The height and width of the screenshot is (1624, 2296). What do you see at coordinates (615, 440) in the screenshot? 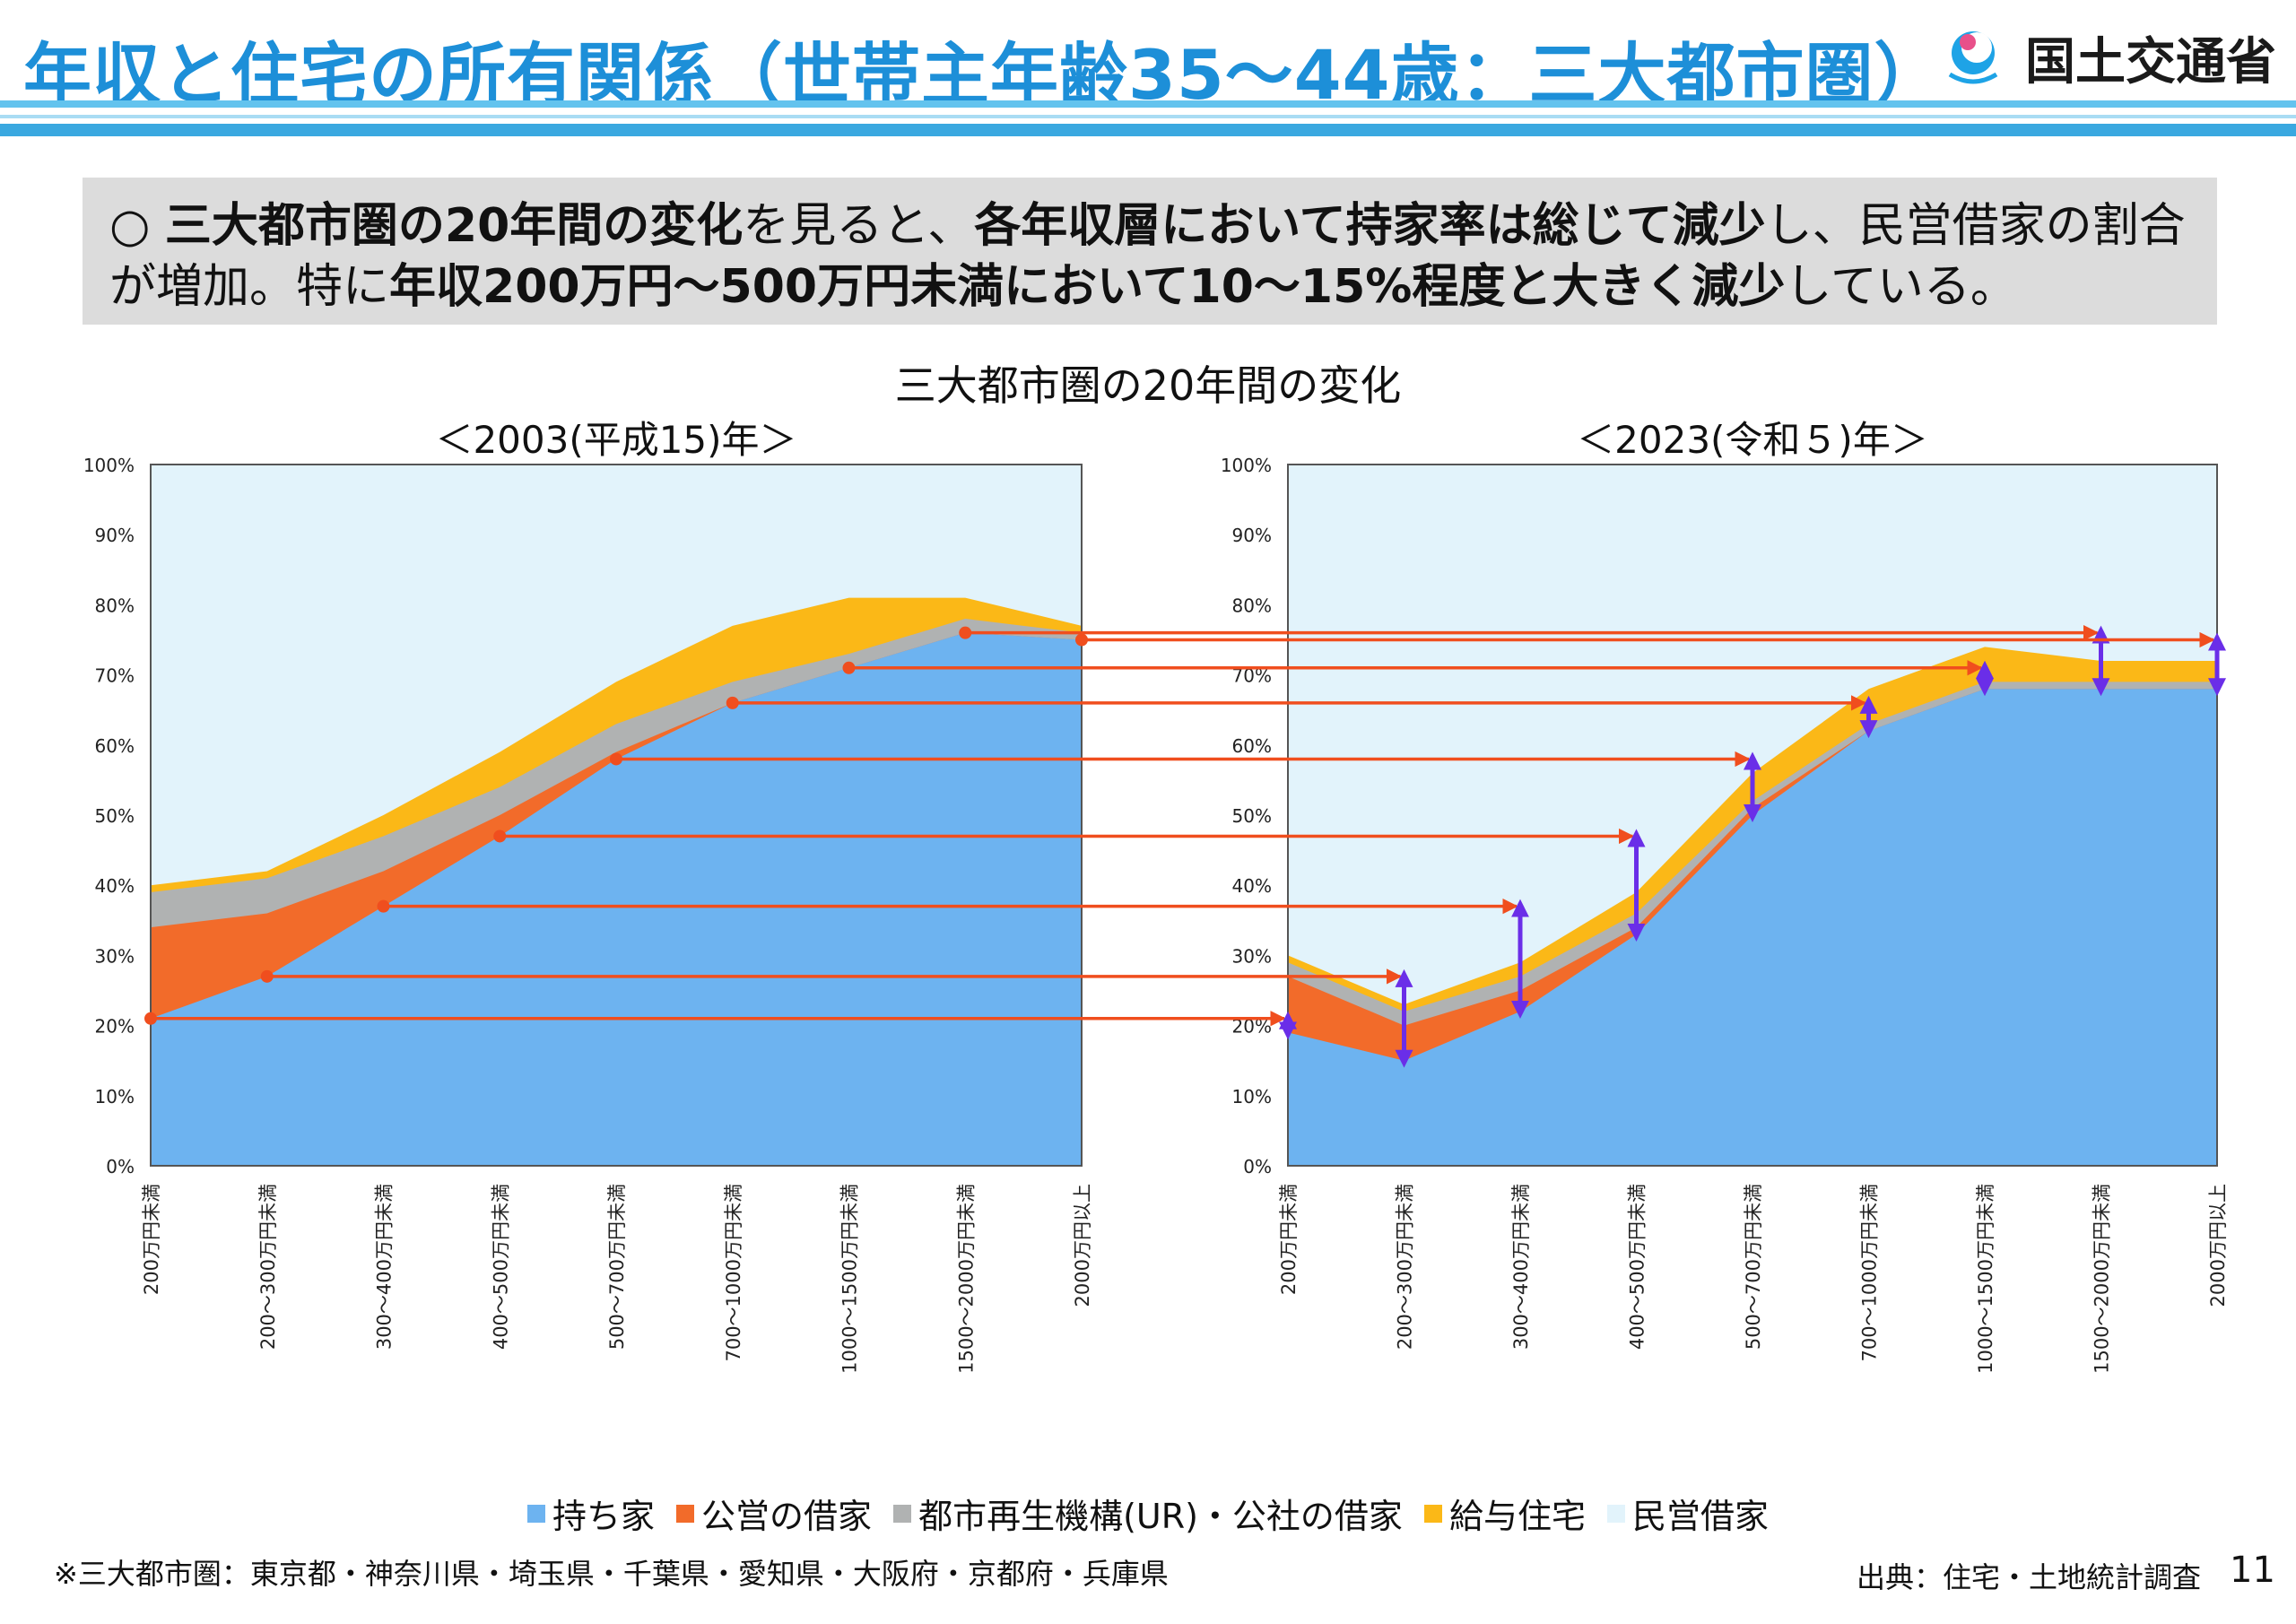
I see `chart-title: ＜2003(平成15)年＞` at bounding box center [615, 440].